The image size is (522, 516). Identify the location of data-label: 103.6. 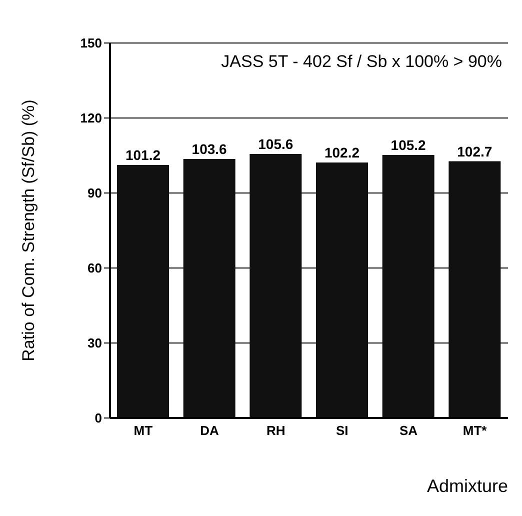
(210, 149).